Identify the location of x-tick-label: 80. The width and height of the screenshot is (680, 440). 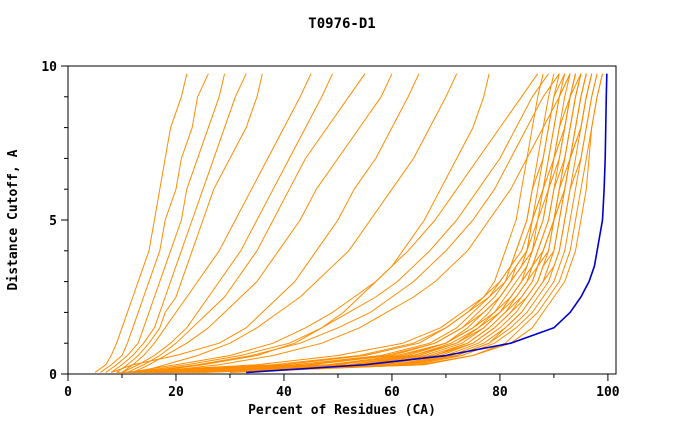
(500, 392).